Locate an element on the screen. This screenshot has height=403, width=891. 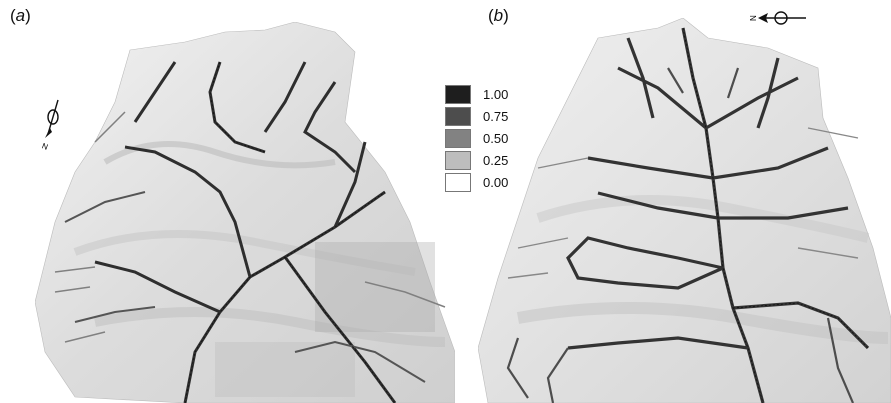
legend-row-2: 0.75 is located at coordinates (476, 116).